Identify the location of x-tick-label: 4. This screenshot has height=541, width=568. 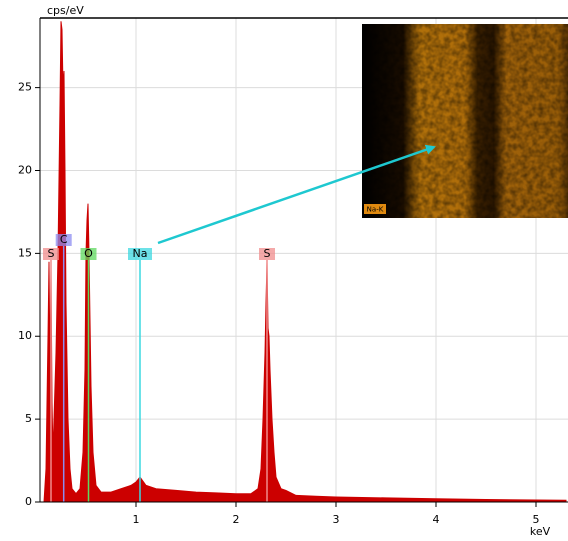
(436, 519).